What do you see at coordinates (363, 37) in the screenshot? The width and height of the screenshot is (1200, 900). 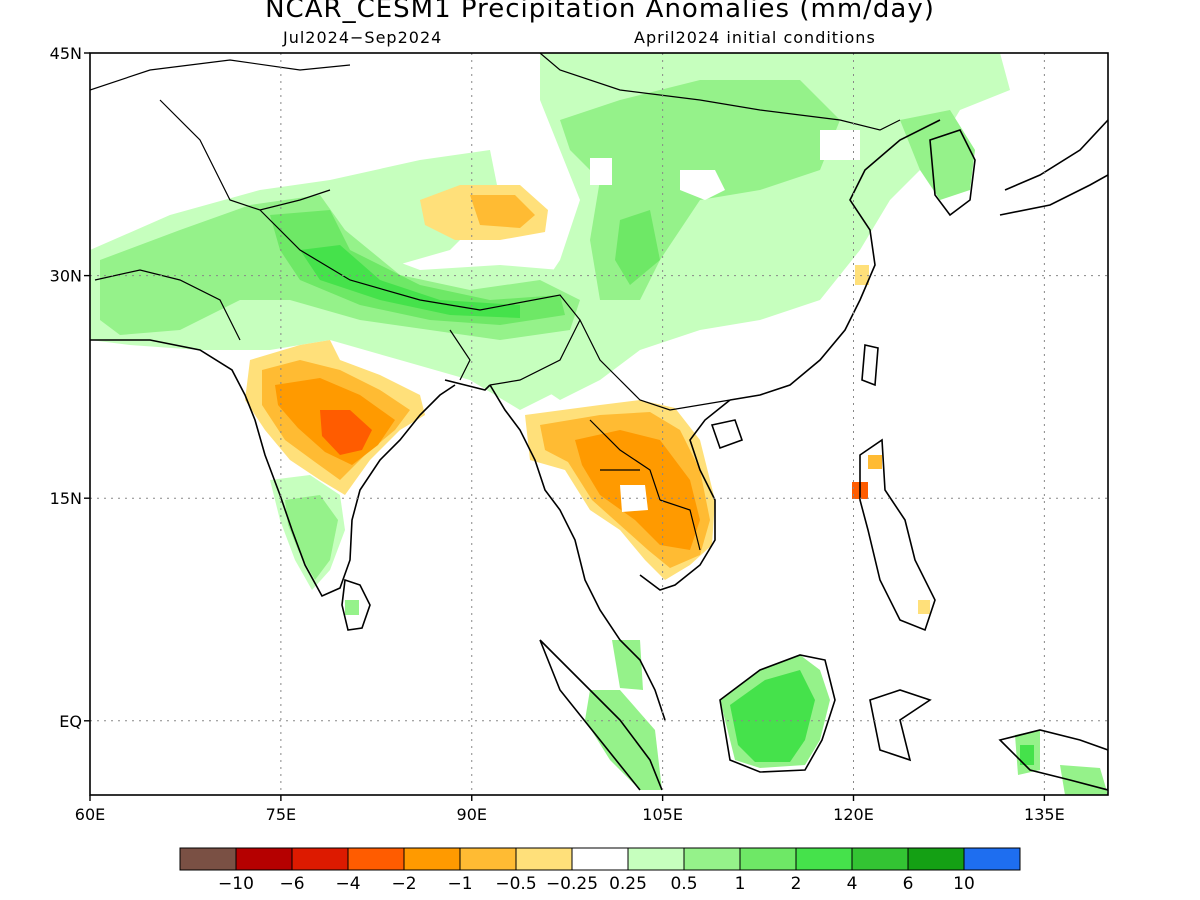 I see `forecast-period-subtitle: Jul2024−Sep2024` at bounding box center [363, 37].